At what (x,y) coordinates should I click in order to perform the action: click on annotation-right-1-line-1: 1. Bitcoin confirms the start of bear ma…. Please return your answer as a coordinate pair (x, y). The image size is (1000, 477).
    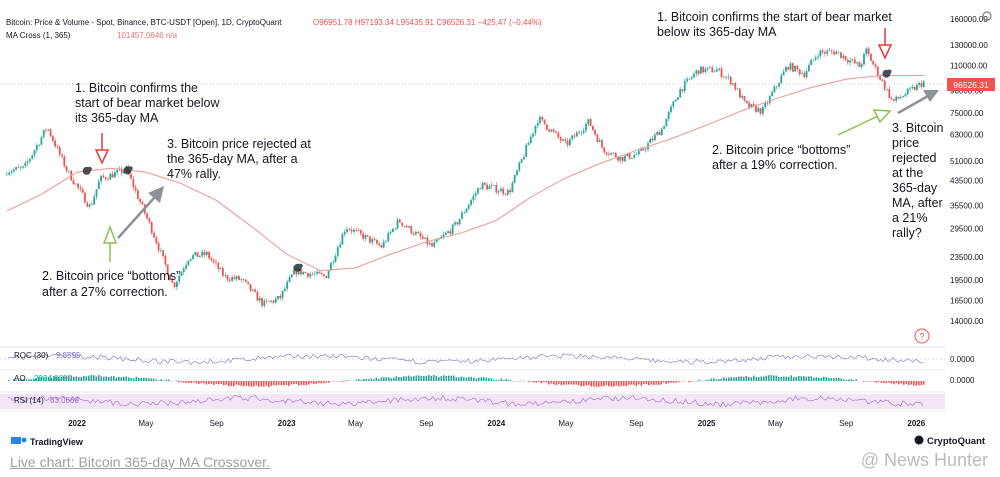
    Looking at the image, I should click on (774, 17).